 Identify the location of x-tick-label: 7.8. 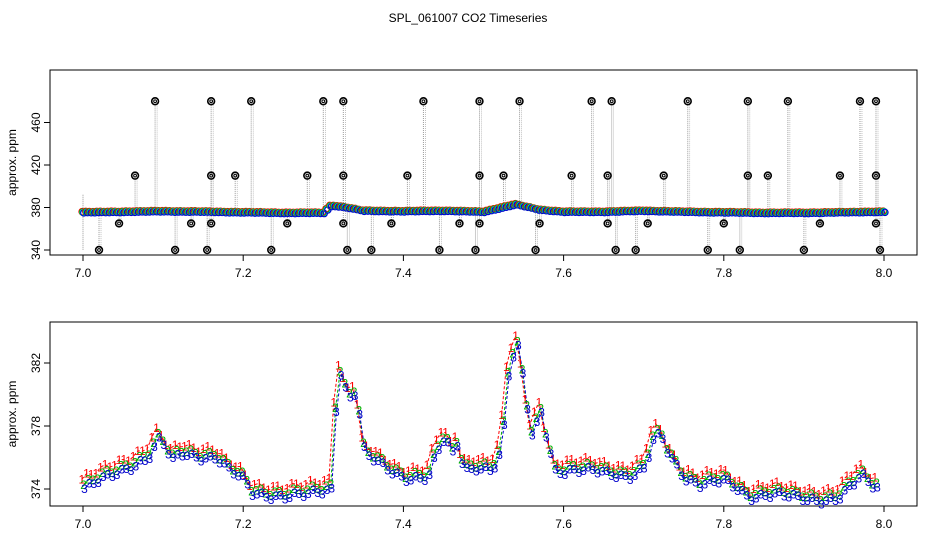
(723, 524).